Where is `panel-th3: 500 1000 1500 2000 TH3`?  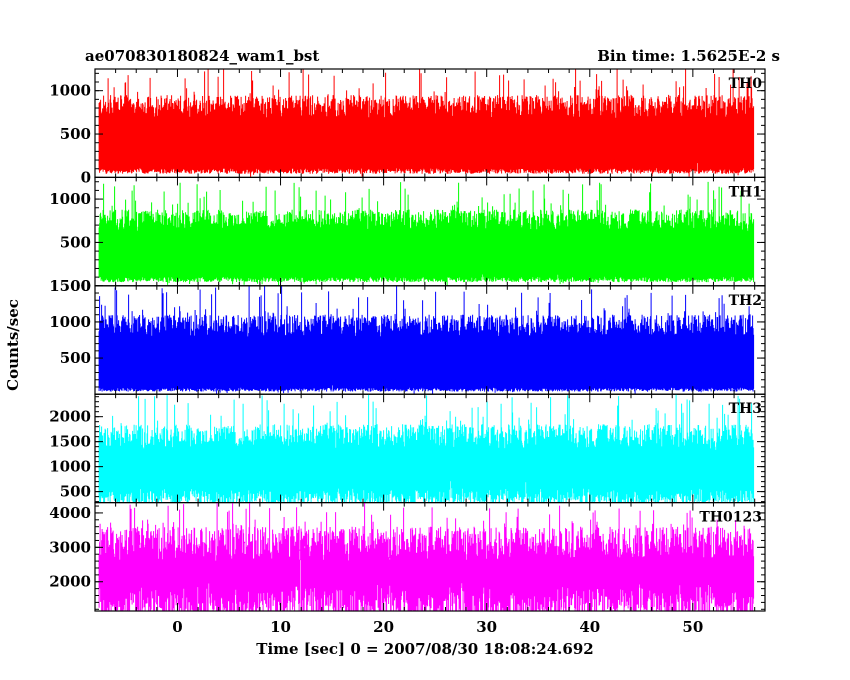
panel-th3: 500 1000 1500 2000 TH3 is located at coordinates (407, 448).